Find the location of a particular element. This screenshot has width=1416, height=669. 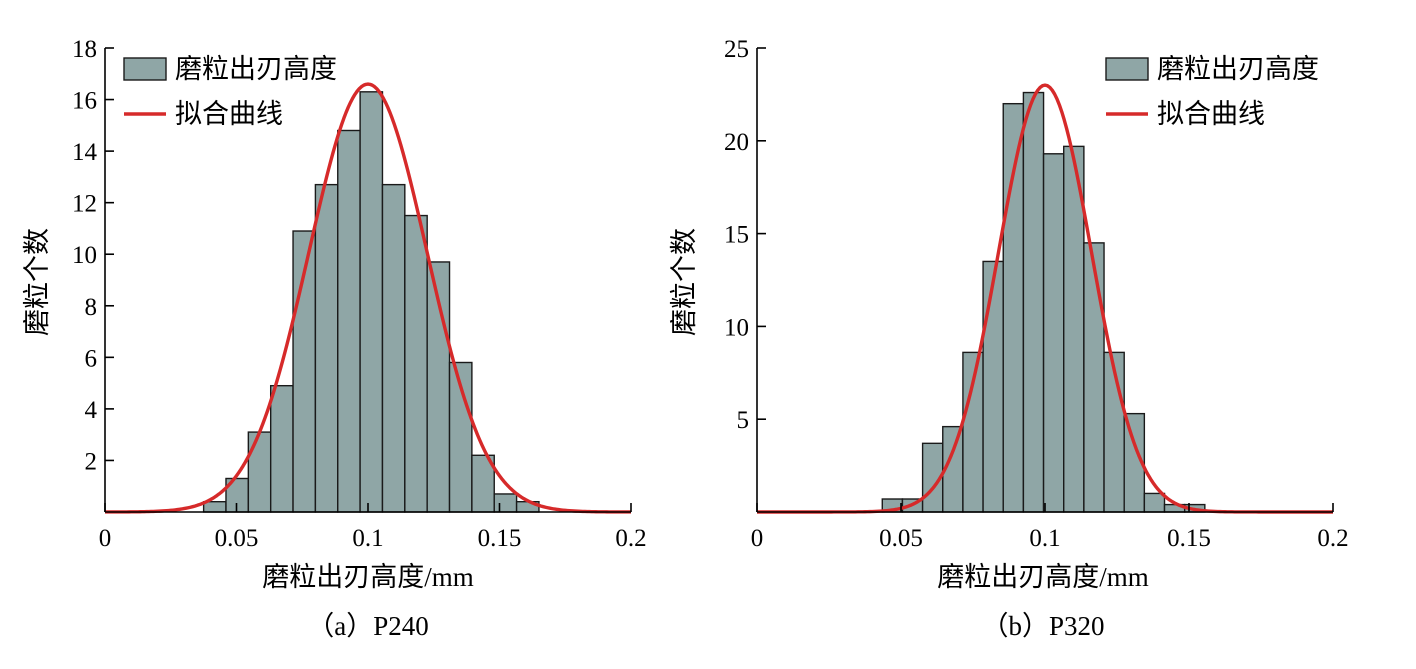

y-tick-label: 4 is located at coordinates (91, 410).